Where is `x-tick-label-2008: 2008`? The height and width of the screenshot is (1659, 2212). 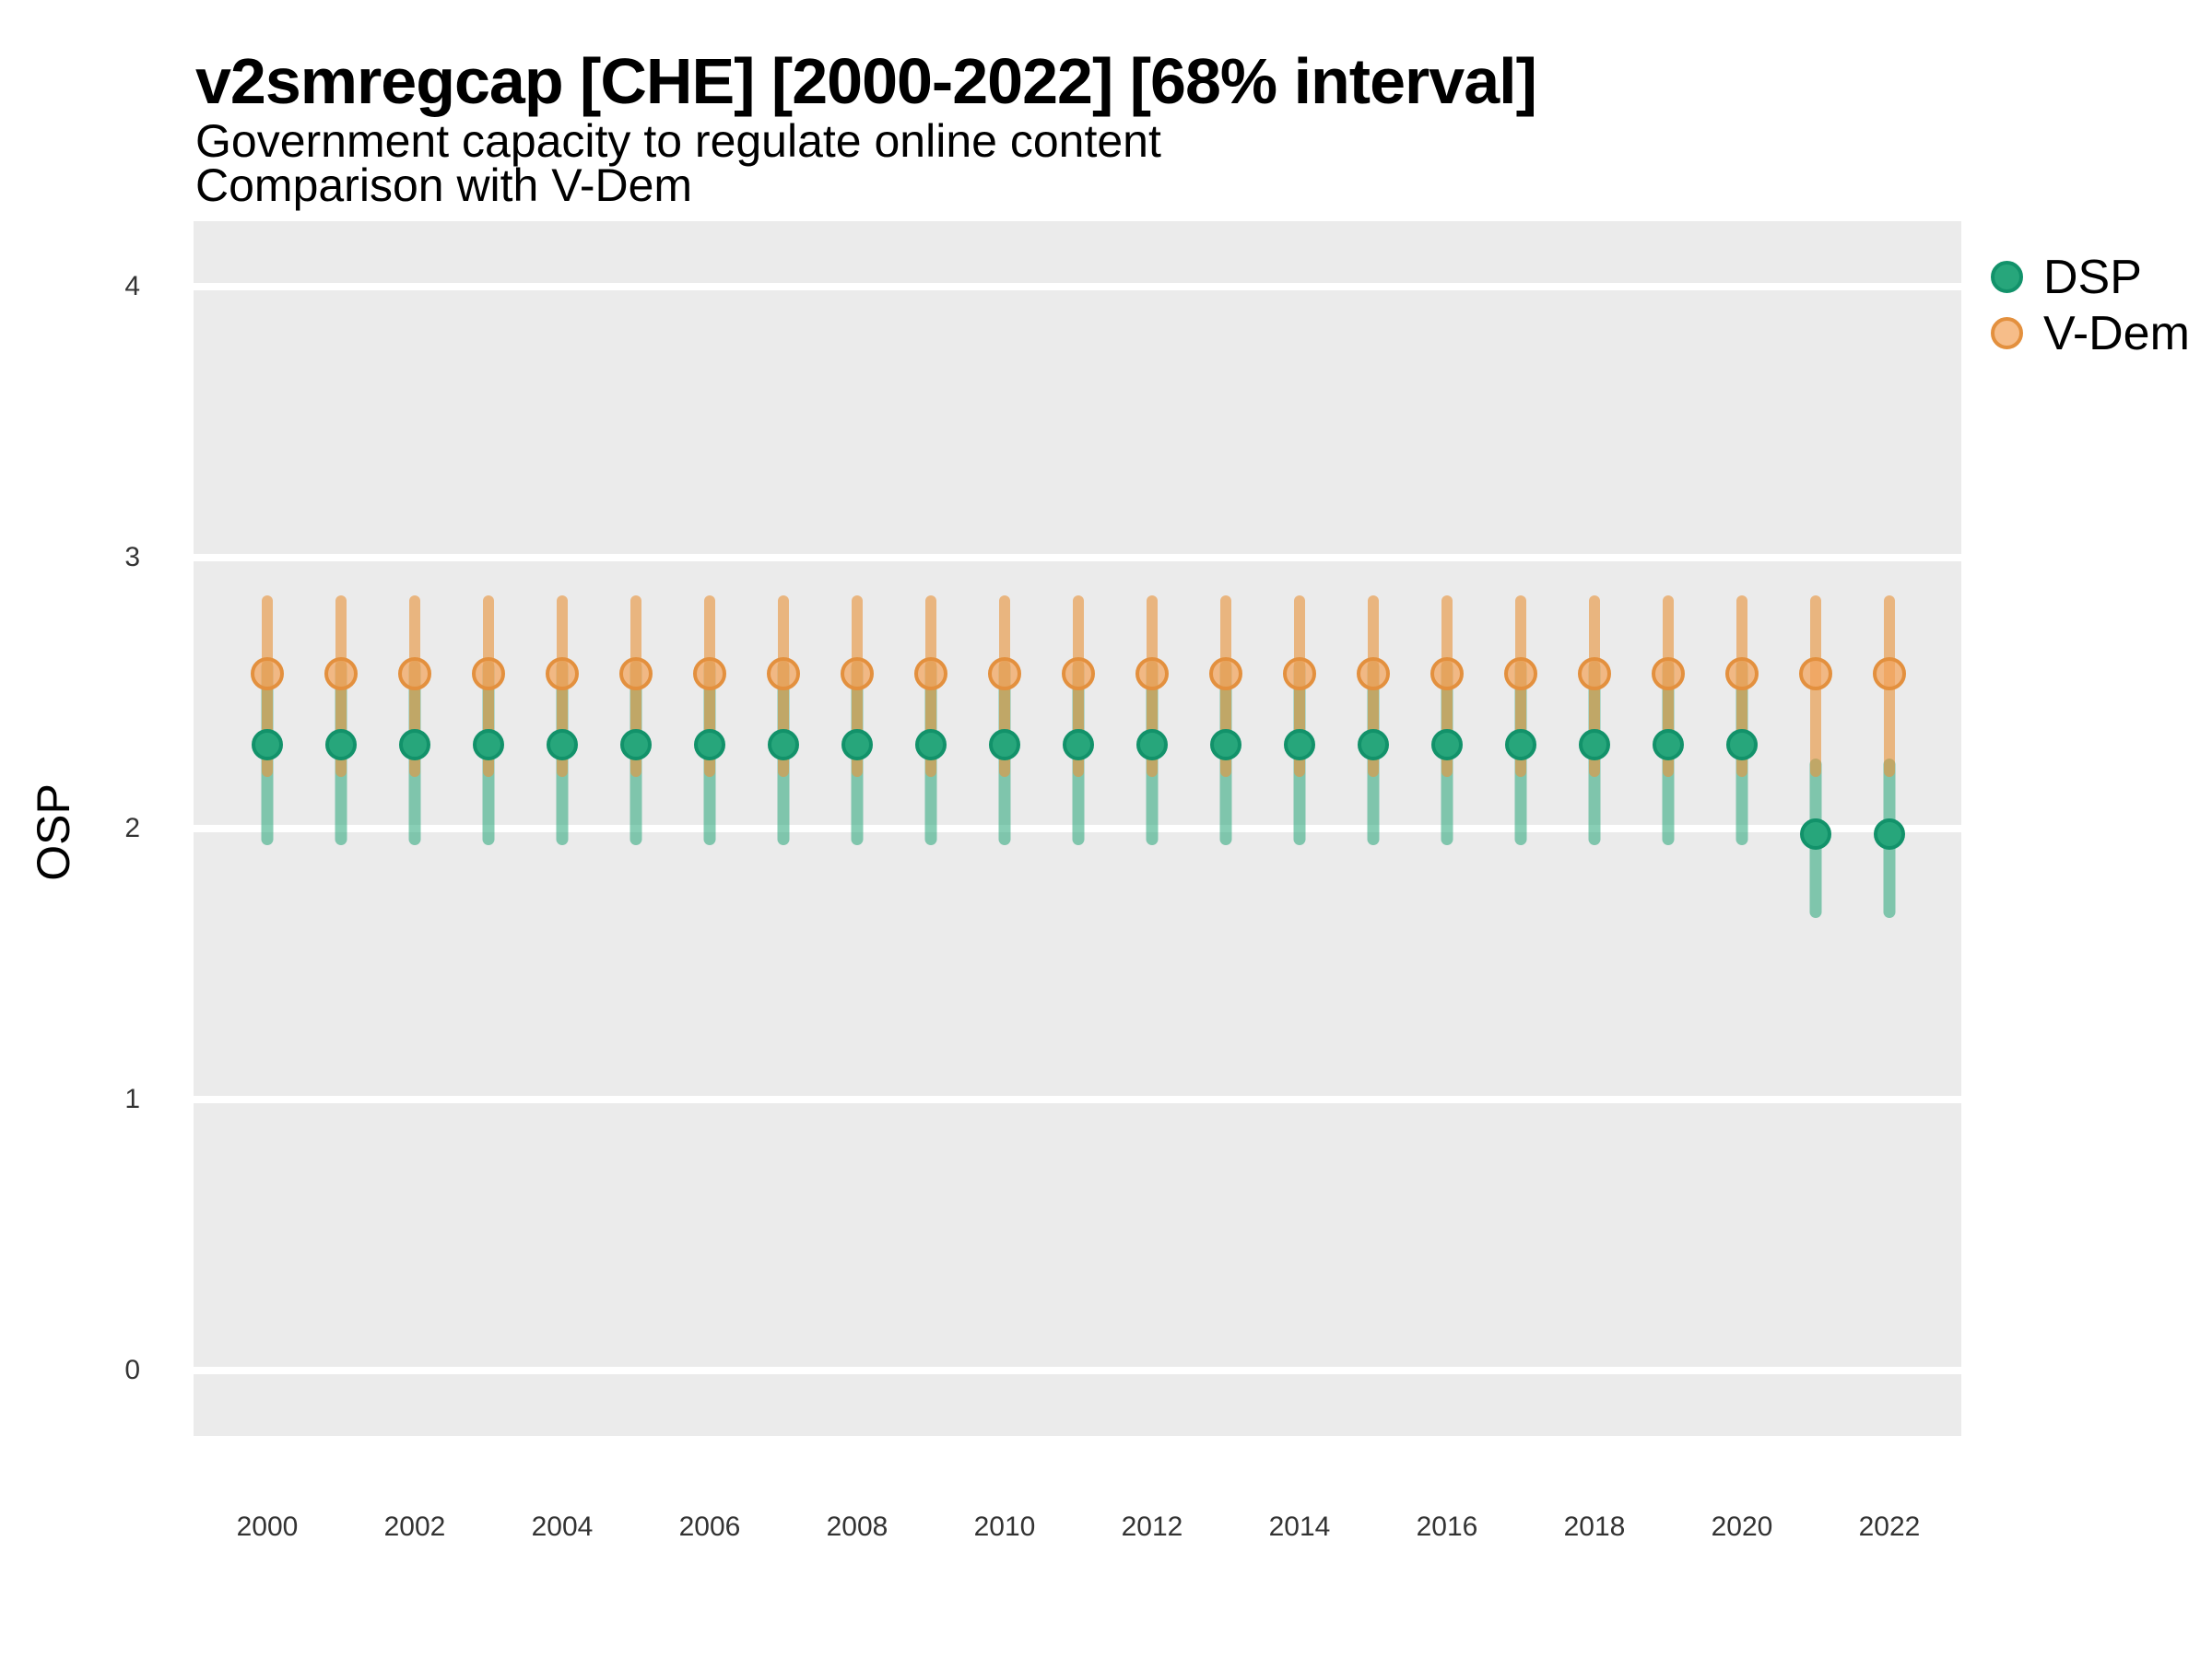 x-tick-label-2008: 2008 is located at coordinates (857, 1527).